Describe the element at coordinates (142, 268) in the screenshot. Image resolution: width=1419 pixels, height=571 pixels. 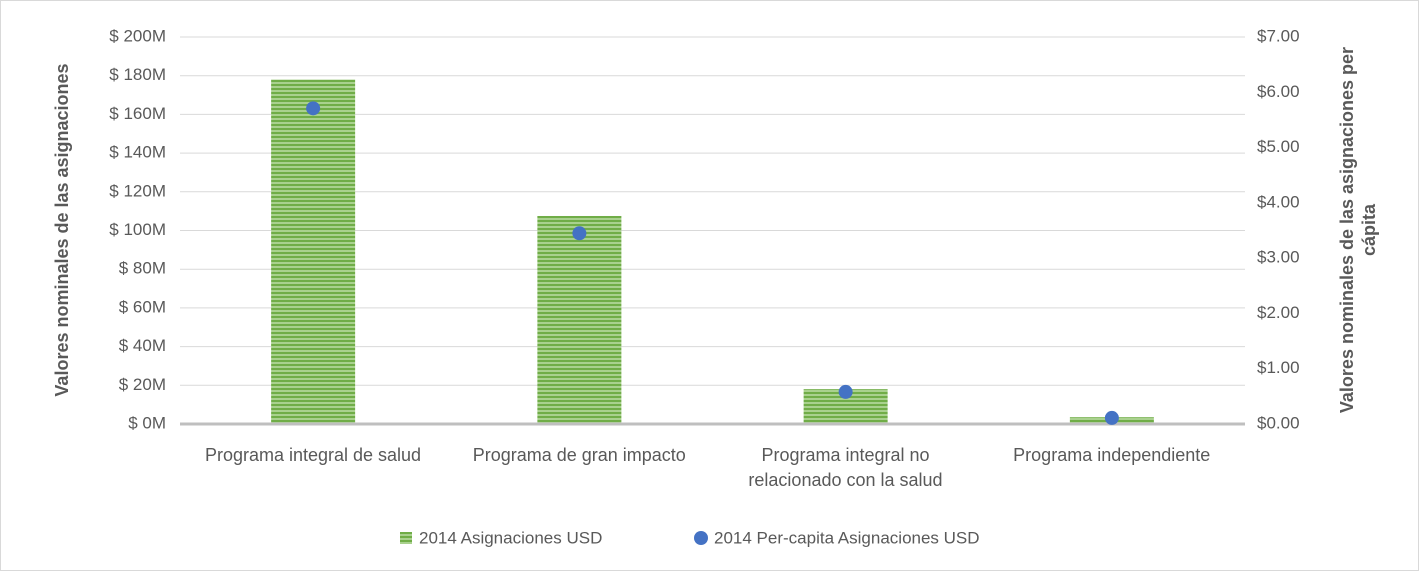
I see `y-tick-label: $ 80M` at that location.